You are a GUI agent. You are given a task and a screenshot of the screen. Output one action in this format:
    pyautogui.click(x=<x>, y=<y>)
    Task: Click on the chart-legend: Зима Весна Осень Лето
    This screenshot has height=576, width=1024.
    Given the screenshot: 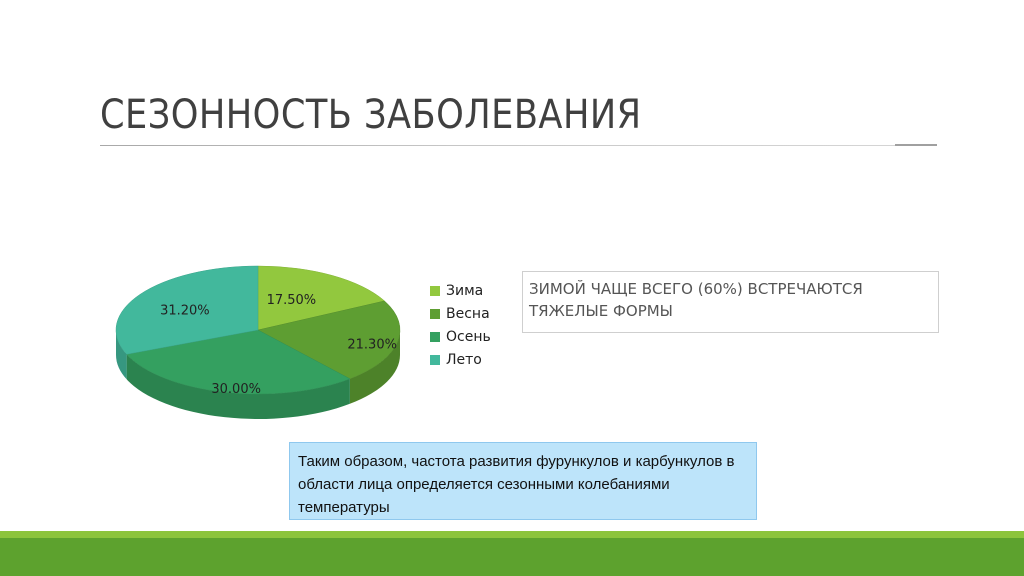 What is the action you would take?
    pyautogui.click(x=460, y=325)
    